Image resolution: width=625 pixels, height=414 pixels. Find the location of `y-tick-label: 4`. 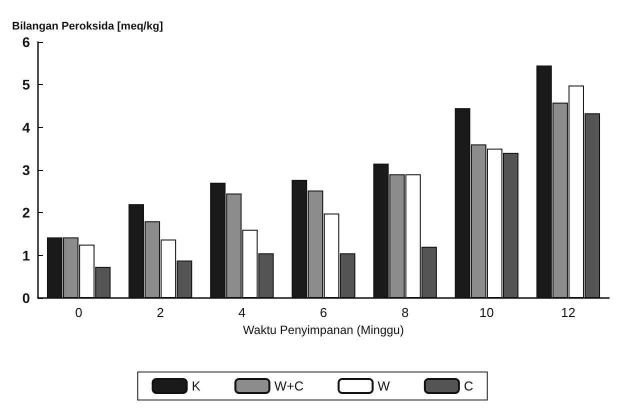

y-tick-label: 4 is located at coordinates (26, 127).